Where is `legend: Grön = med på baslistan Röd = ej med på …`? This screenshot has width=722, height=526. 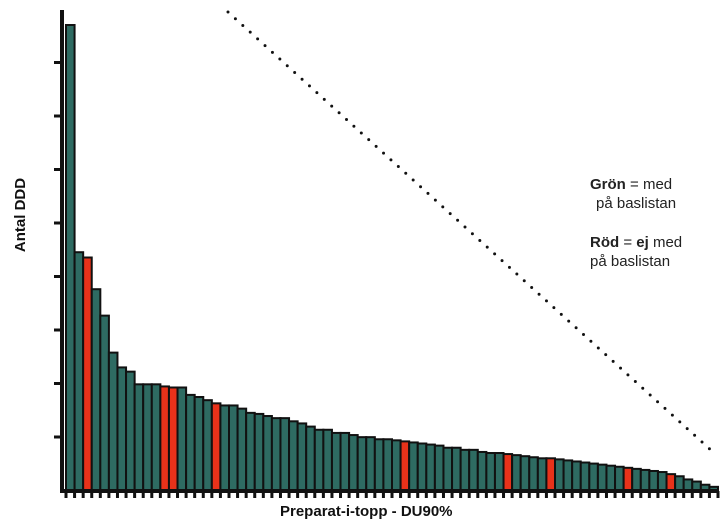 legend: Grön = med på baslistan Röd = ej med på … is located at coordinates (636, 223).